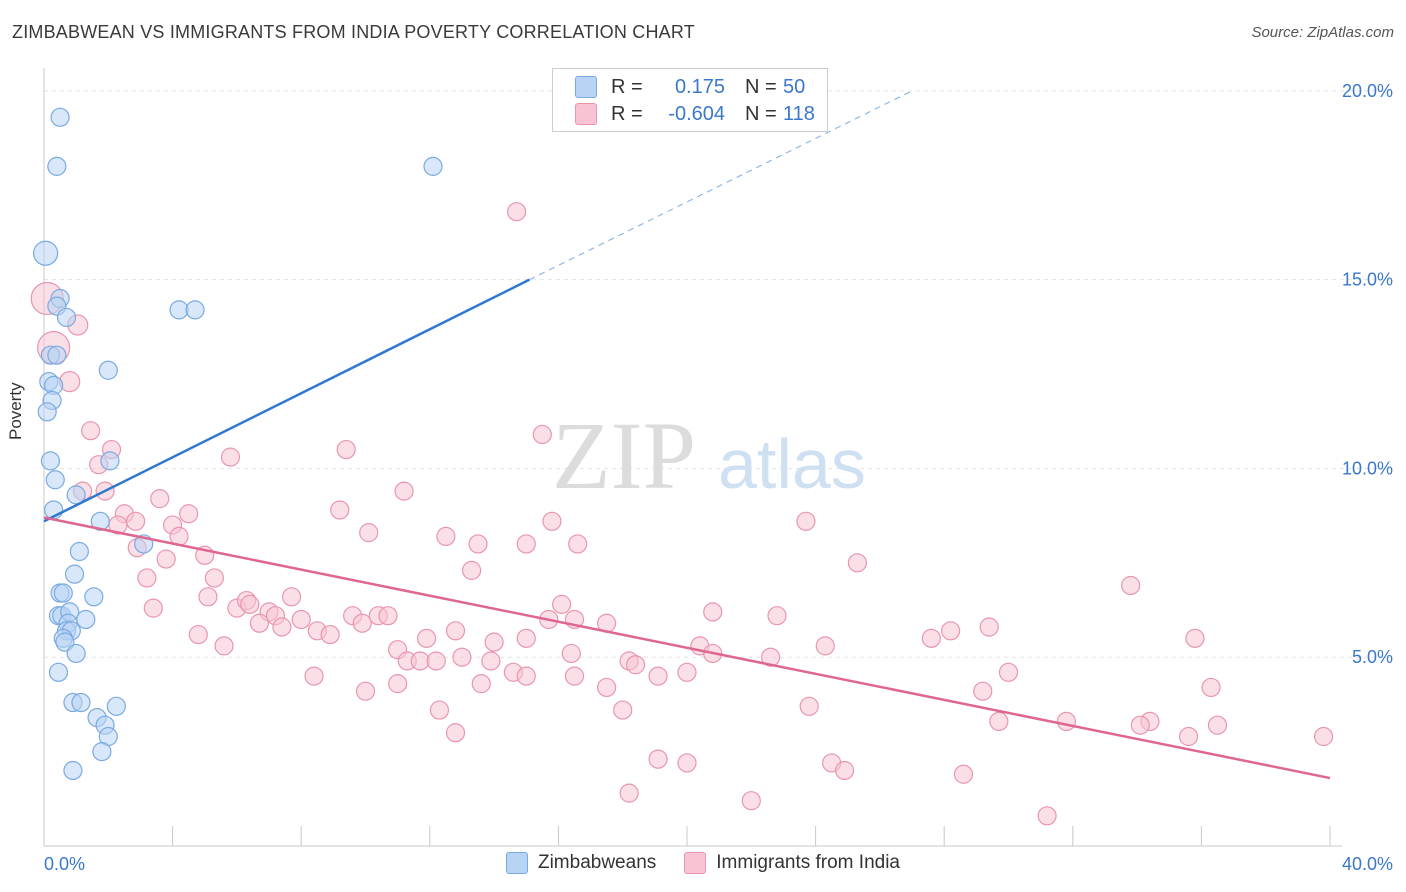  I want to click on legend-label-zimbabweans: Zimbabweans, so click(597, 862).